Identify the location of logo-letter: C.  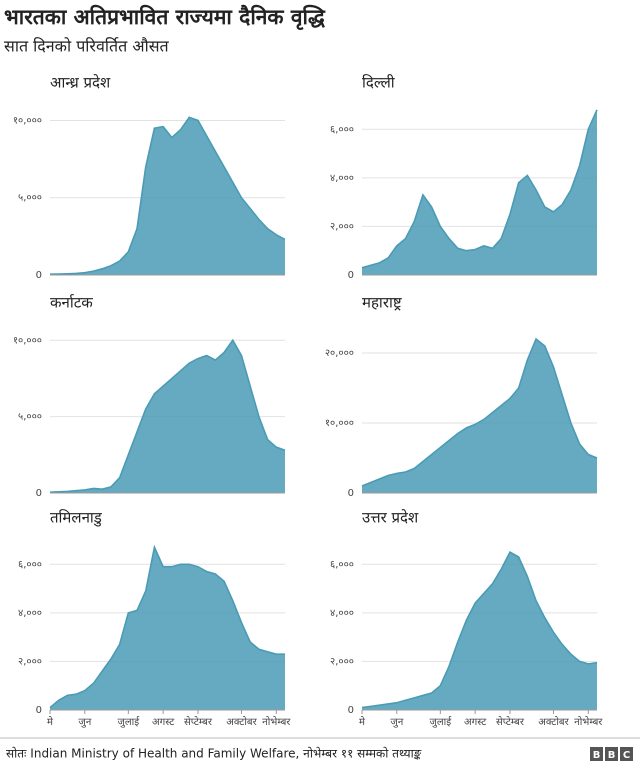
(626, 755).